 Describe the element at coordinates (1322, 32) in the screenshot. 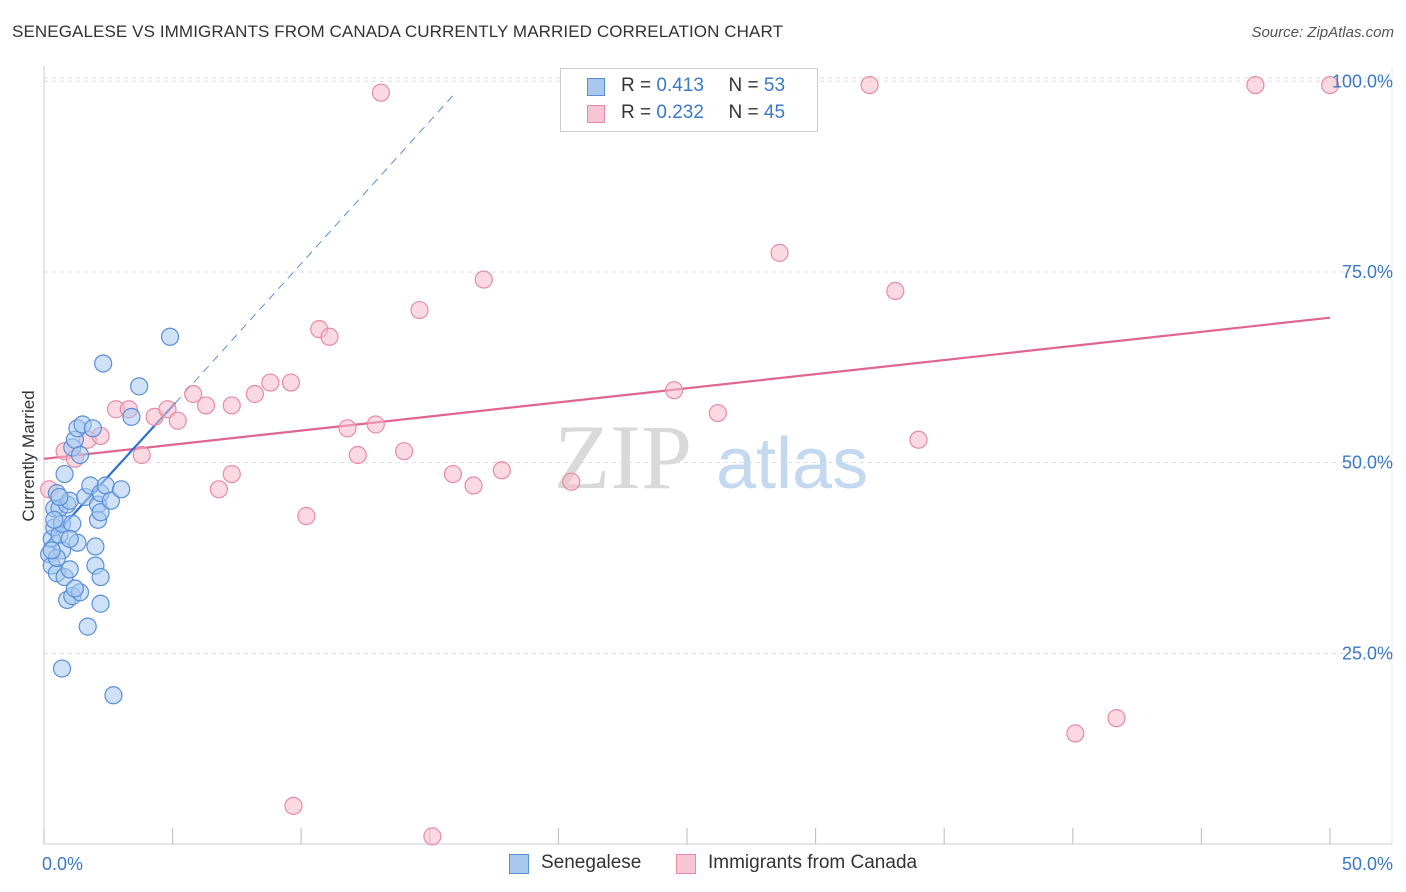

I see `source-label: Source: ZipAtlas.com` at that location.